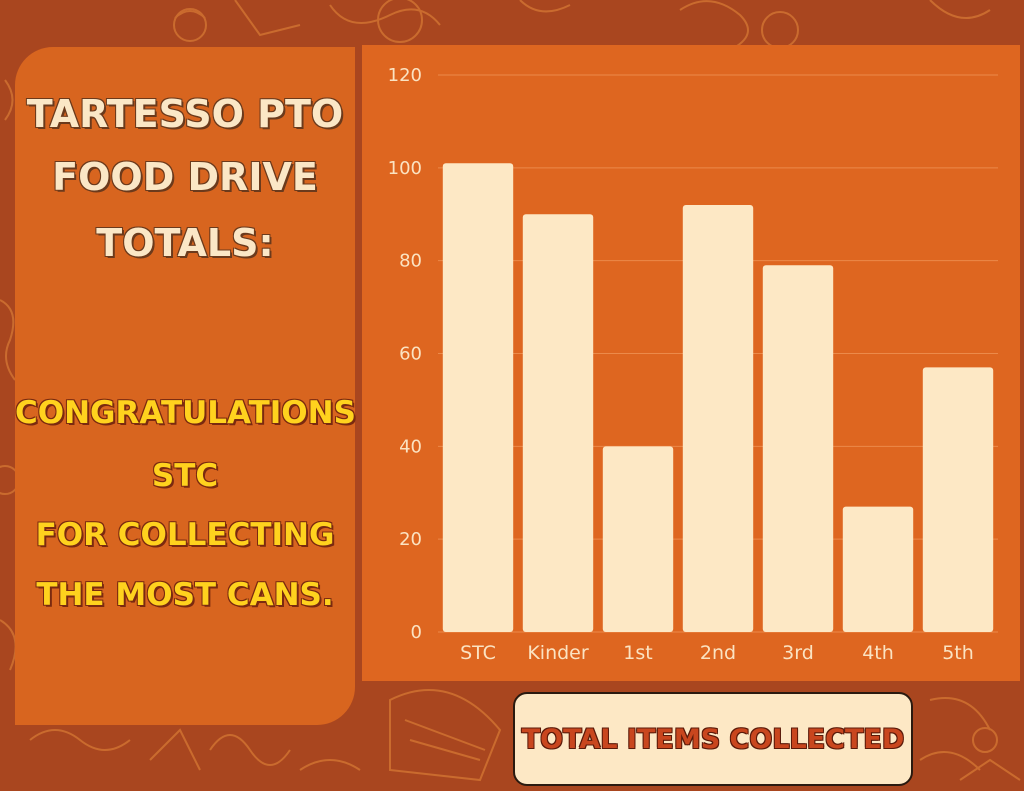  Describe the element at coordinates (410, 446) in the screenshot. I see `y-tick-label: 40` at that location.